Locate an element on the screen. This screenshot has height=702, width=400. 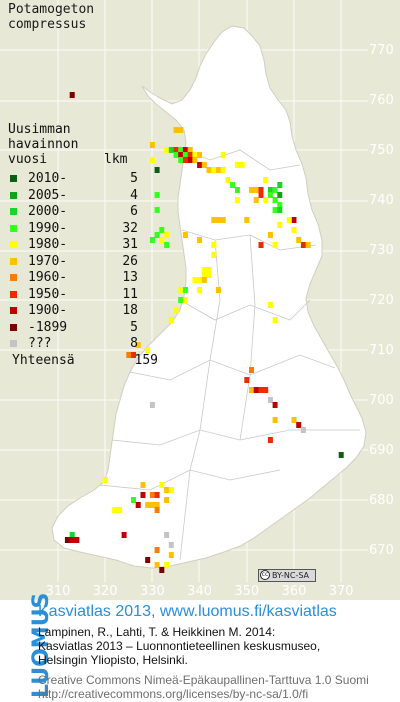
legend-period: 1990- is located at coordinates (48, 228).